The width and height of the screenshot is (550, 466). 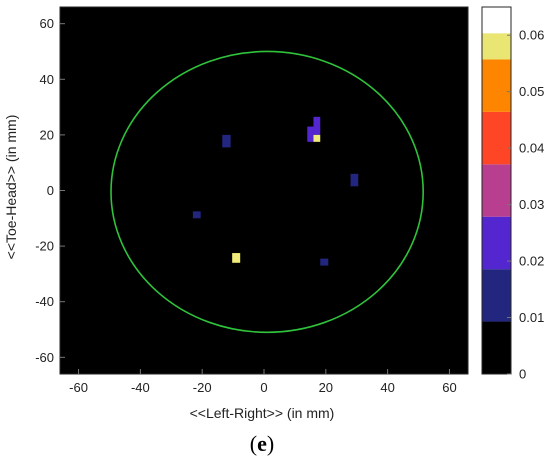 I want to click on colorbar-tick-label: 0.01, so click(x=531, y=317).